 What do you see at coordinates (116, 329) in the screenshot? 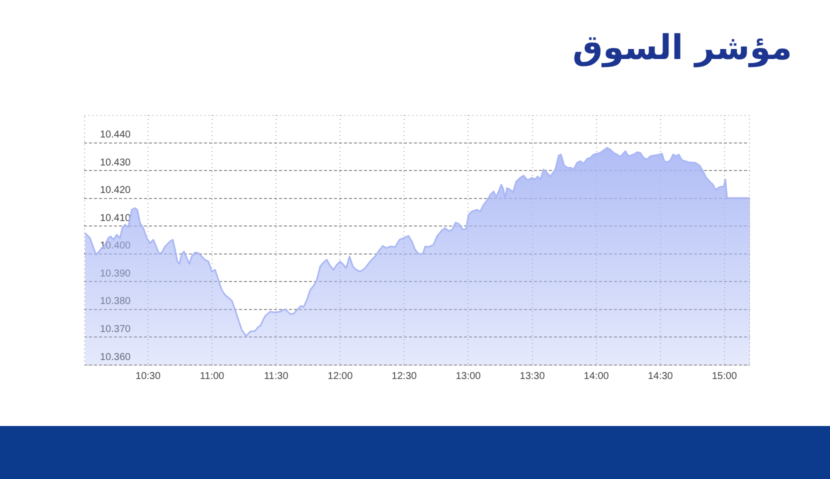
I see `y-tick-label: 10.370` at bounding box center [116, 329].